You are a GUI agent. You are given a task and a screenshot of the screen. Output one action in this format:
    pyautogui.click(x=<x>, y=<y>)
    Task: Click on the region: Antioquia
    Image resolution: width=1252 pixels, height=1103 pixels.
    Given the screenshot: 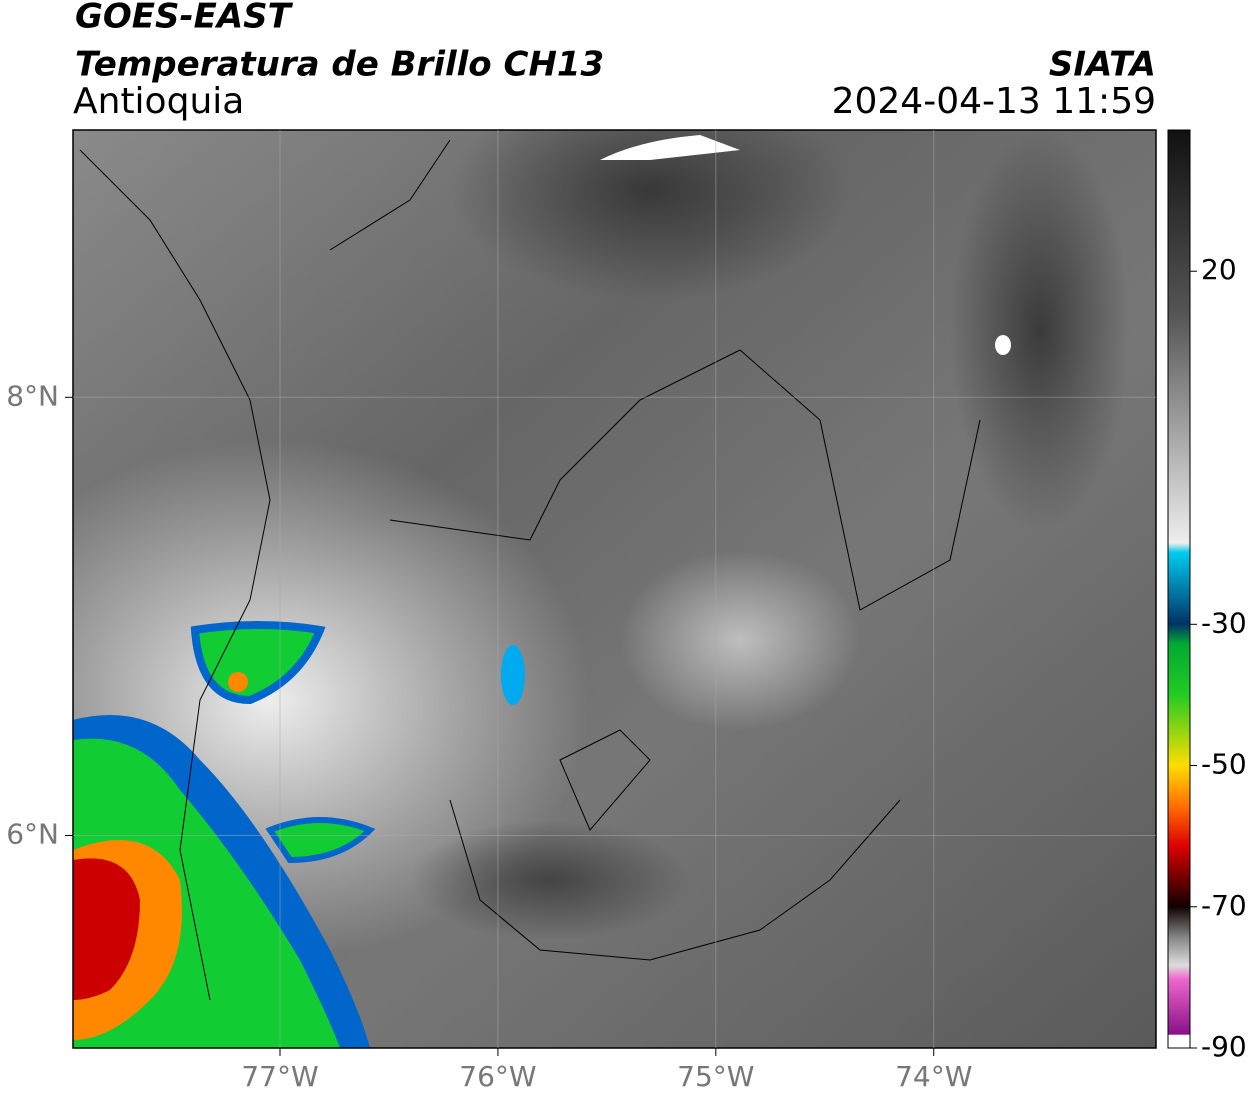 What is the action you would take?
    pyautogui.click(x=158, y=101)
    